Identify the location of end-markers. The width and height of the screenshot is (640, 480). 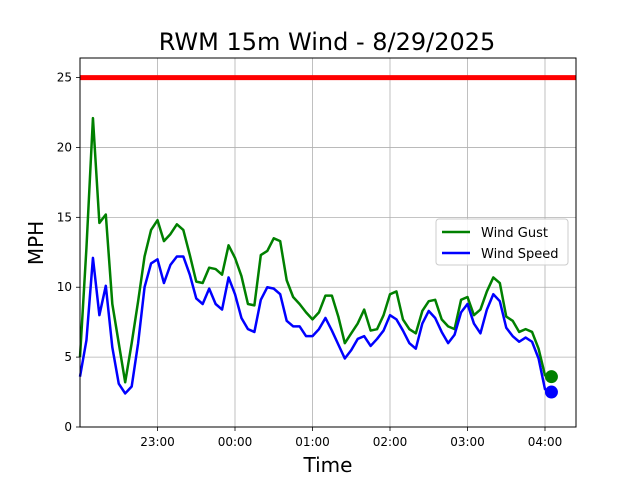
(551, 384).